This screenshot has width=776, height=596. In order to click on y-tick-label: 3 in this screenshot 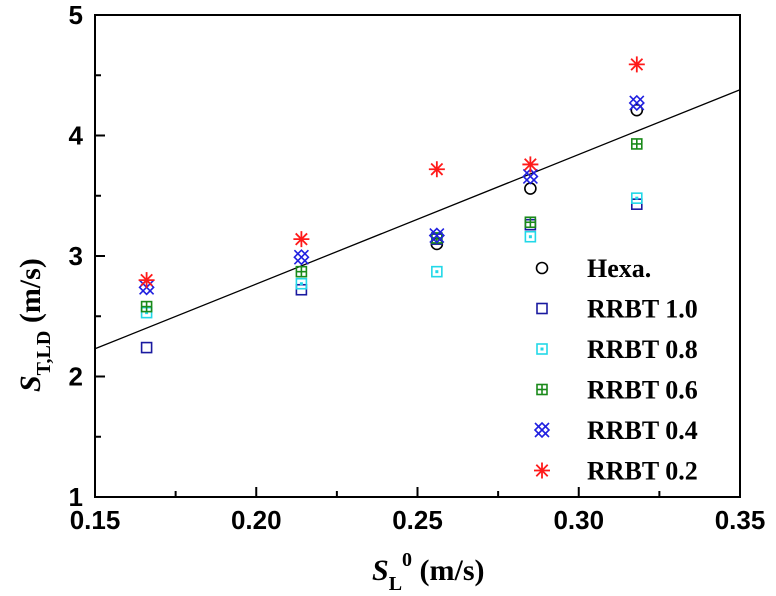, I will do `click(76, 256)`.